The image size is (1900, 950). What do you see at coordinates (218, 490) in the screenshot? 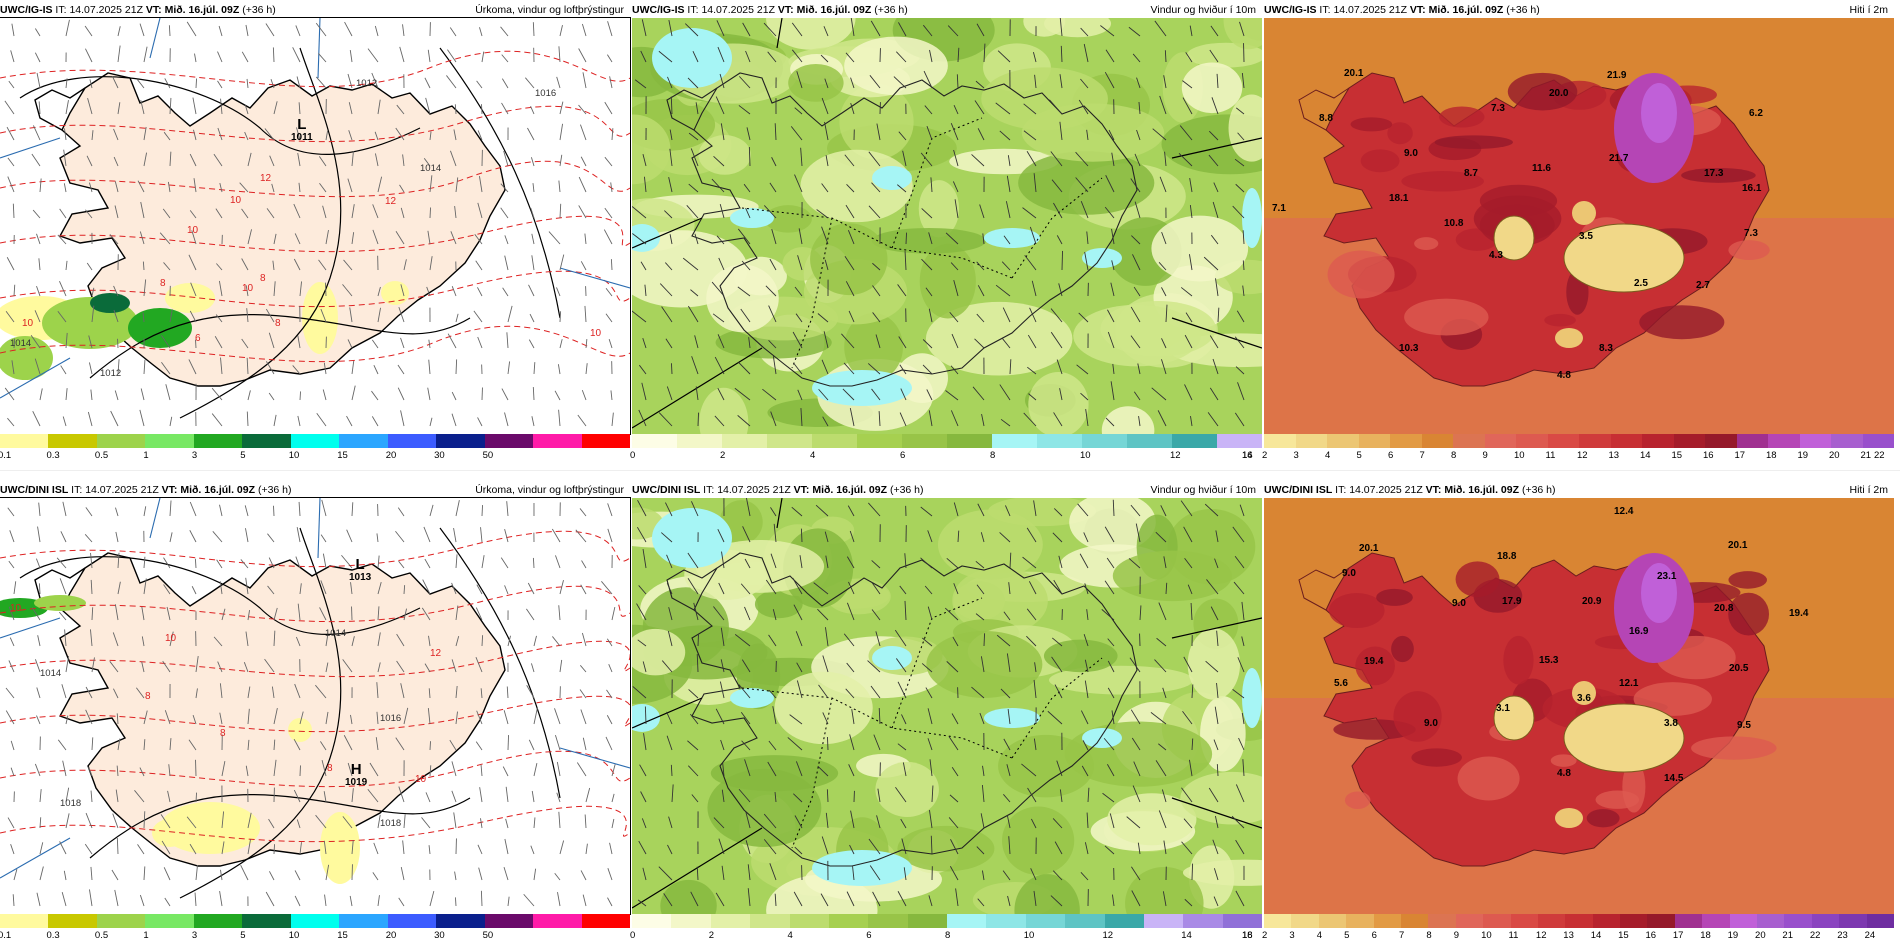
I see `valid-time: Mið. 16.júl. 09Z` at bounding box center [218, 490].